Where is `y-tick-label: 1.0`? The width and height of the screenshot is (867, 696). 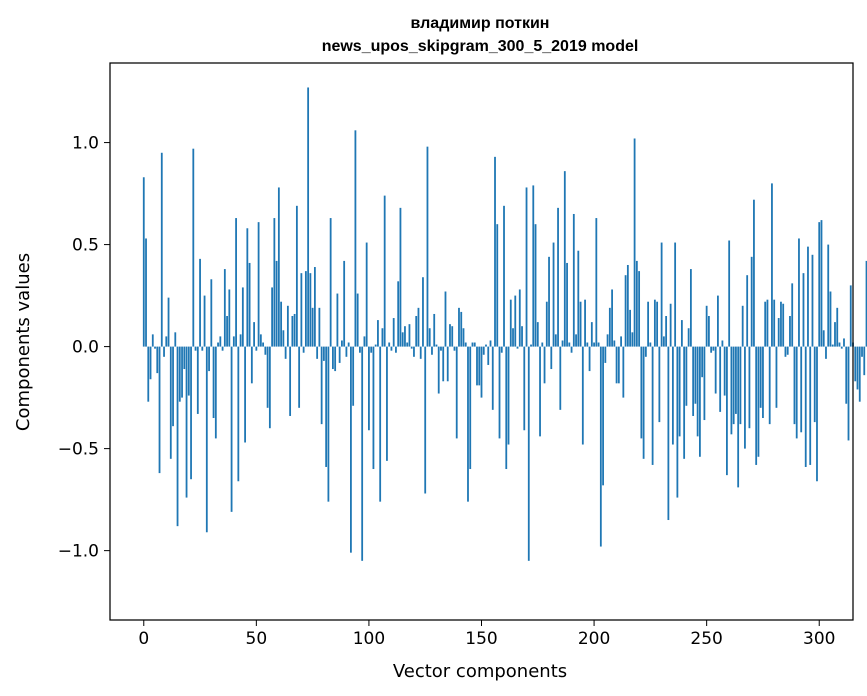
y-tick-label: 1.0 is located at coordinates (85, 144).